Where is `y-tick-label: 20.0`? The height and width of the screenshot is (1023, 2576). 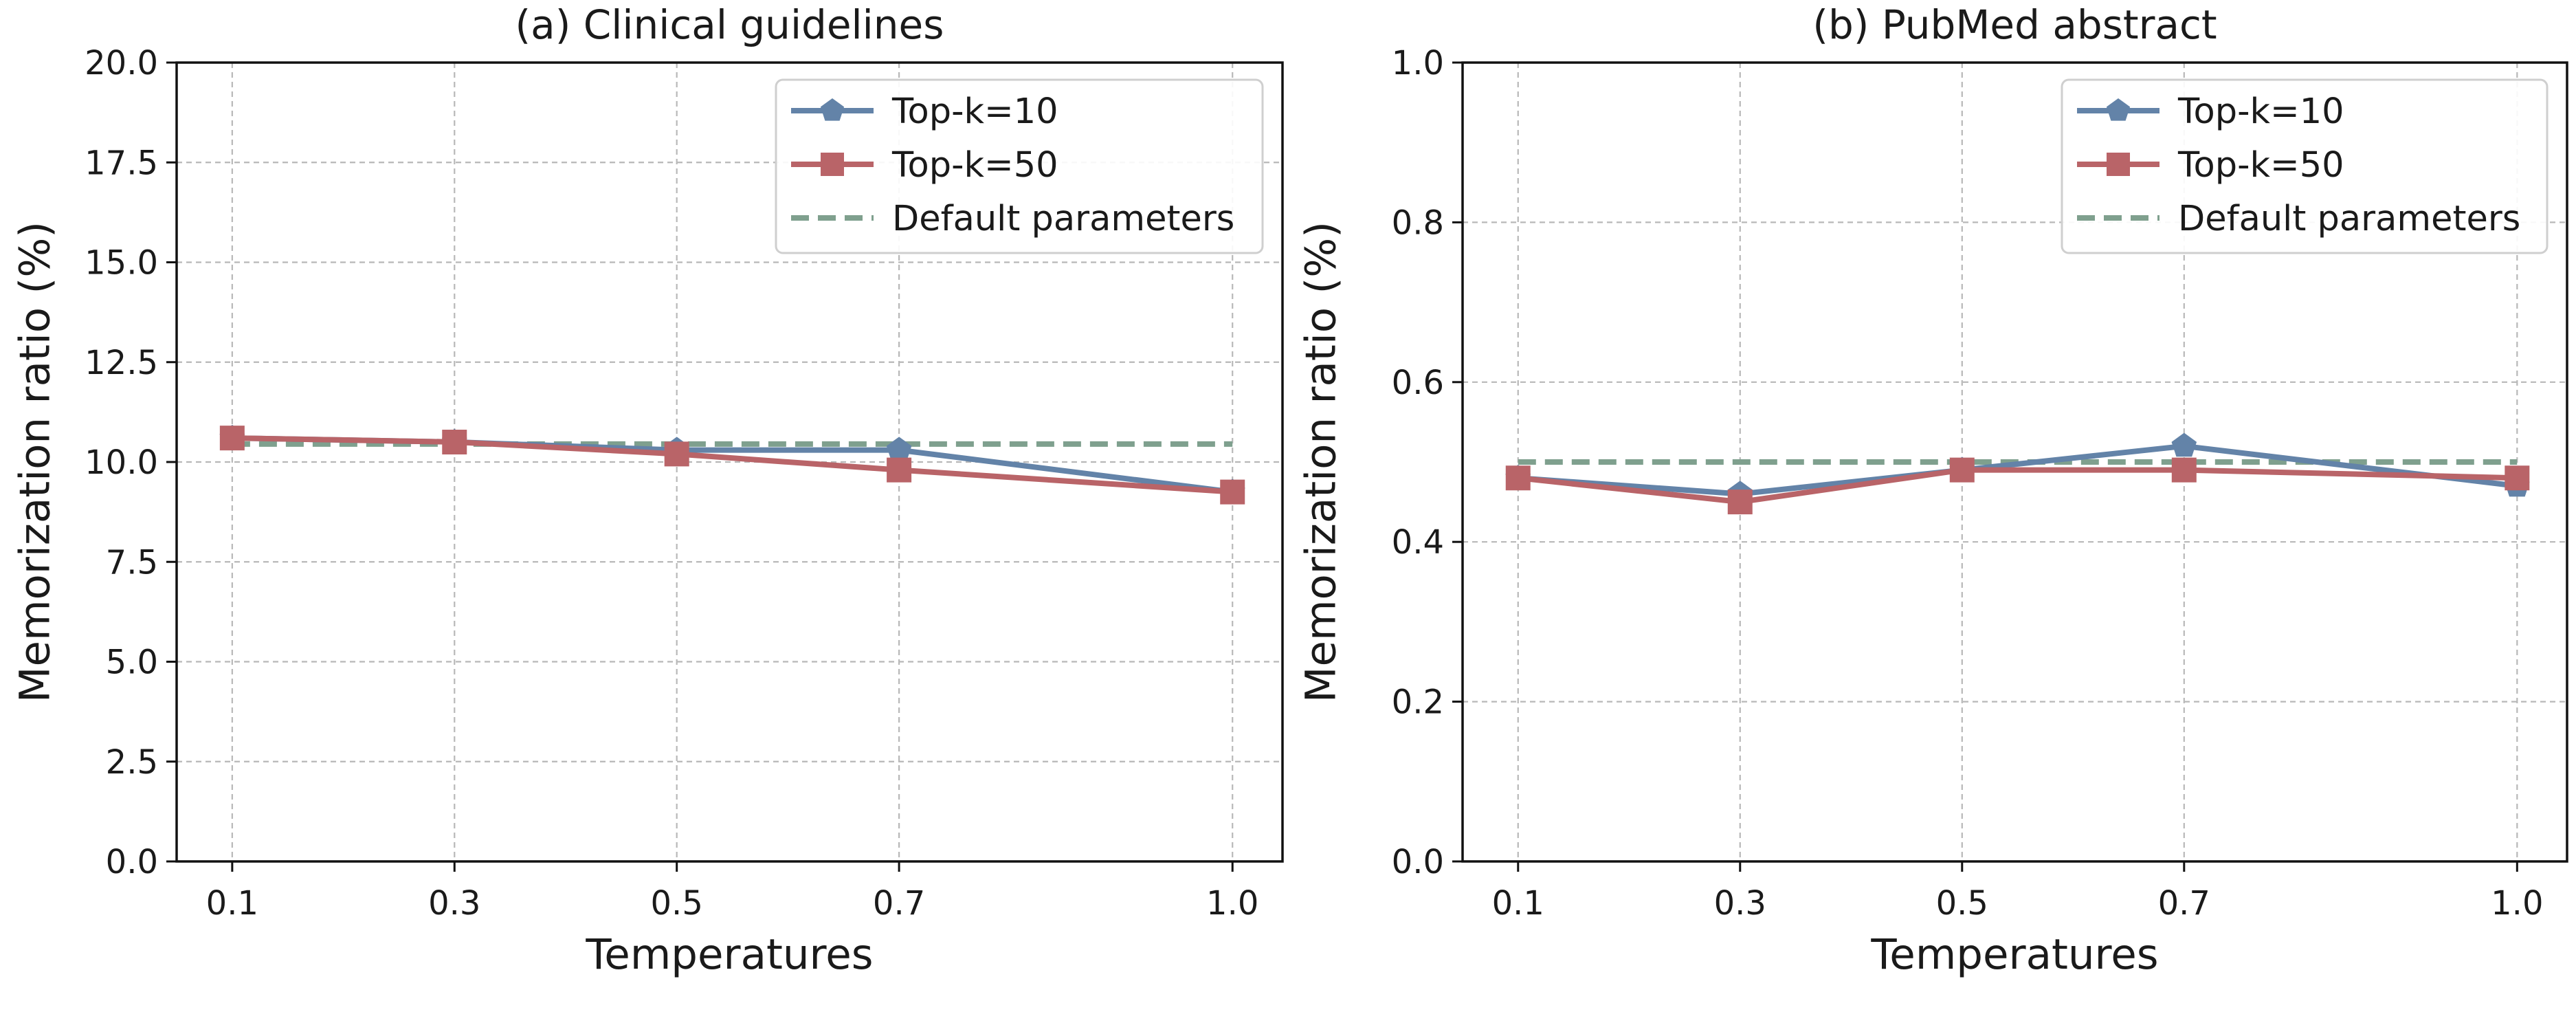 y-tick-label: 20.0 is located at coordinates (121, 63).